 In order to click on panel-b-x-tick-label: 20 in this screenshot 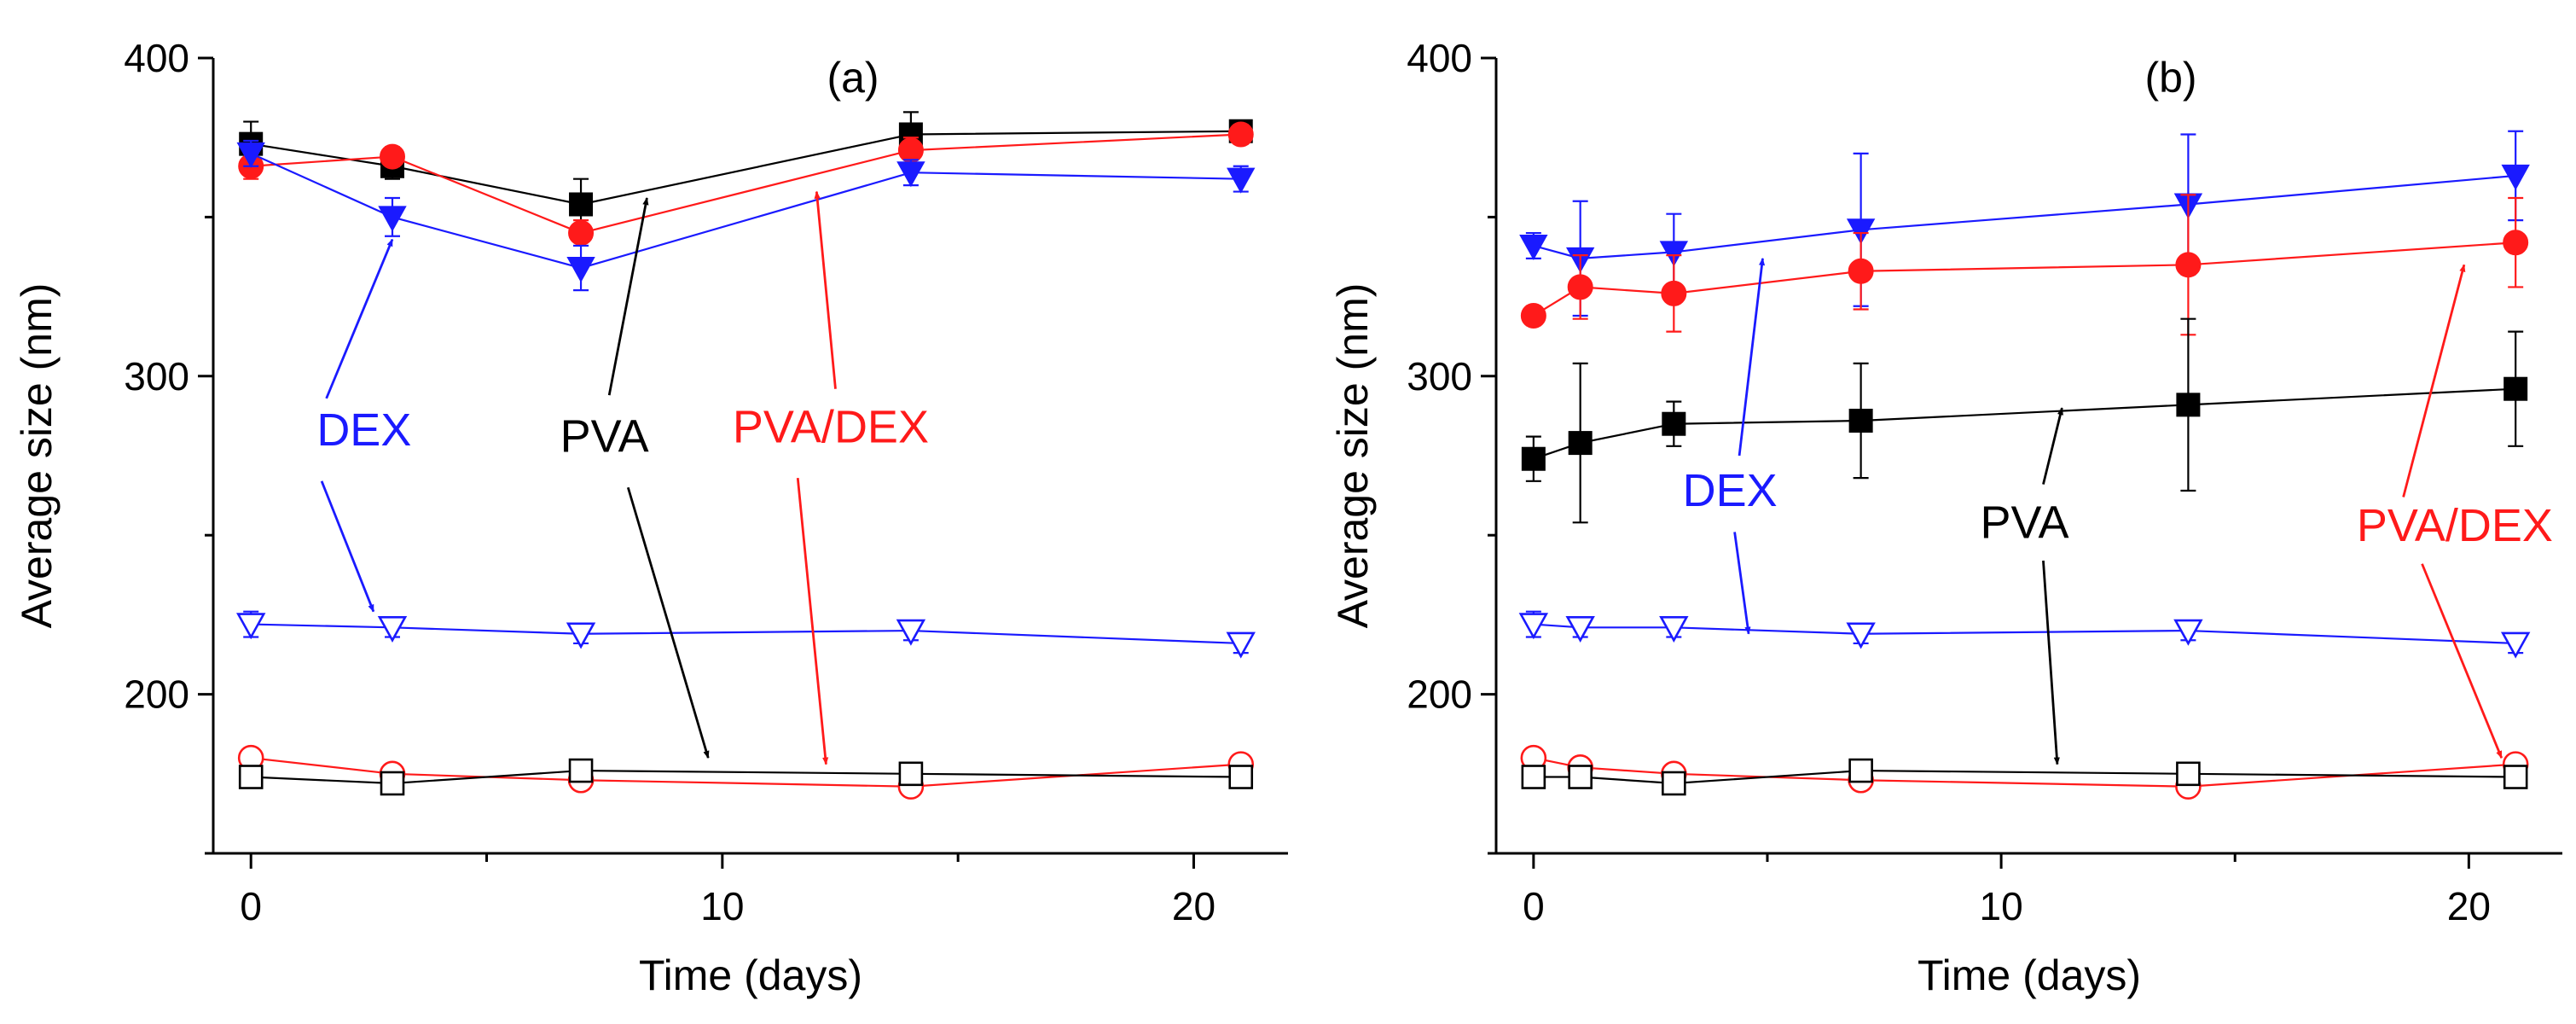, I will do `click(2469, 906)`.